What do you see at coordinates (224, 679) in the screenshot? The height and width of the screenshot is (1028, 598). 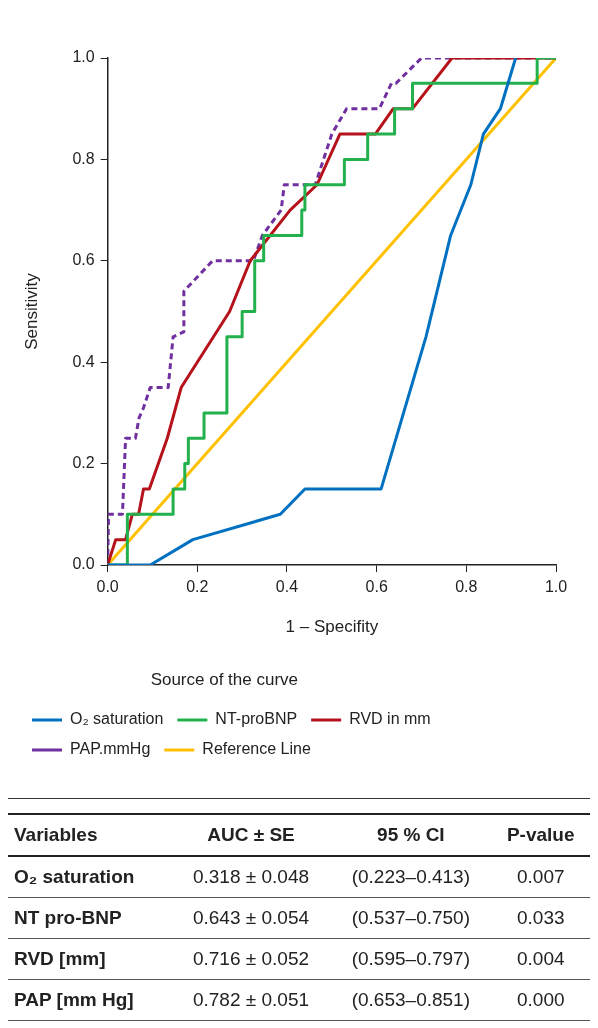 I see `legend-title: Source of the curve` at bounding box center [224, 679].